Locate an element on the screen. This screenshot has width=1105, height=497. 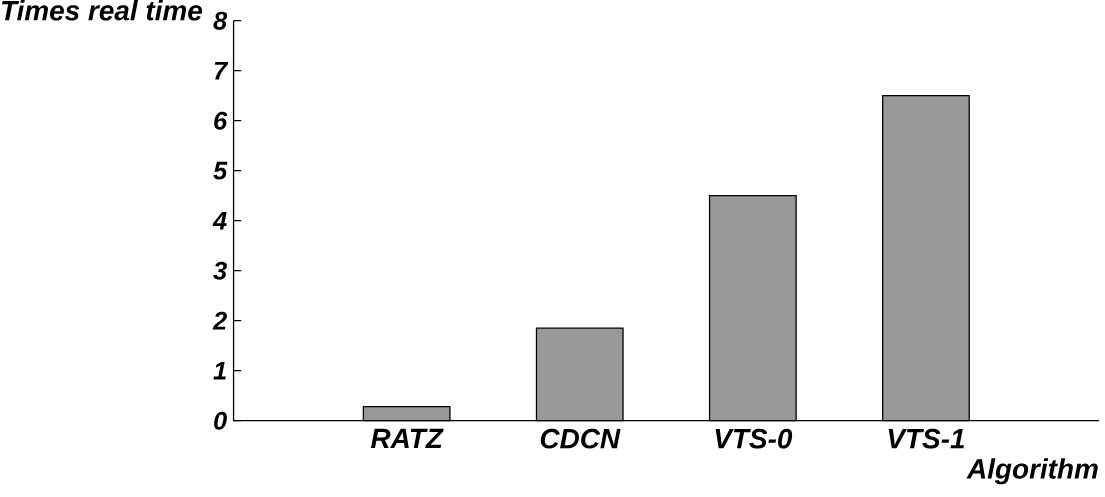
x-axis-title: Algorithm is located at coordinates (1032, 471).